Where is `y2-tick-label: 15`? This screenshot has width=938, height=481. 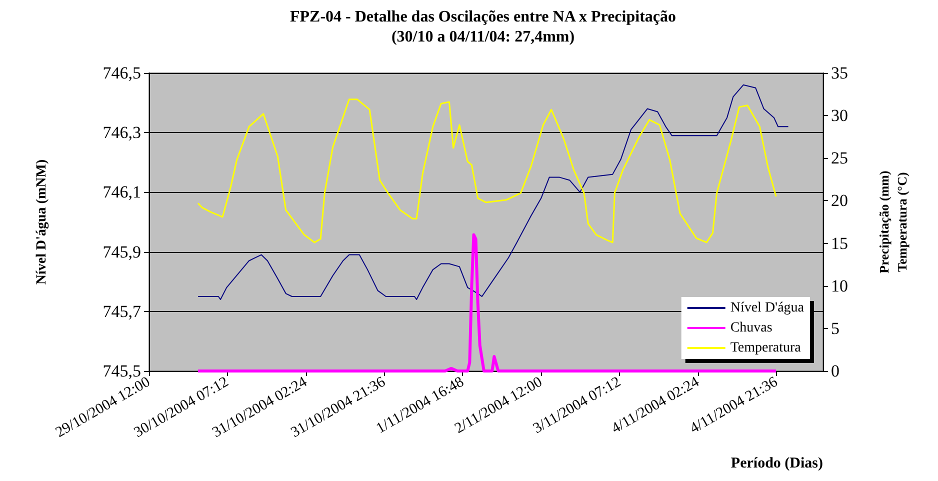 y2-tick-label: 15 is located at coordinates (839, 243).